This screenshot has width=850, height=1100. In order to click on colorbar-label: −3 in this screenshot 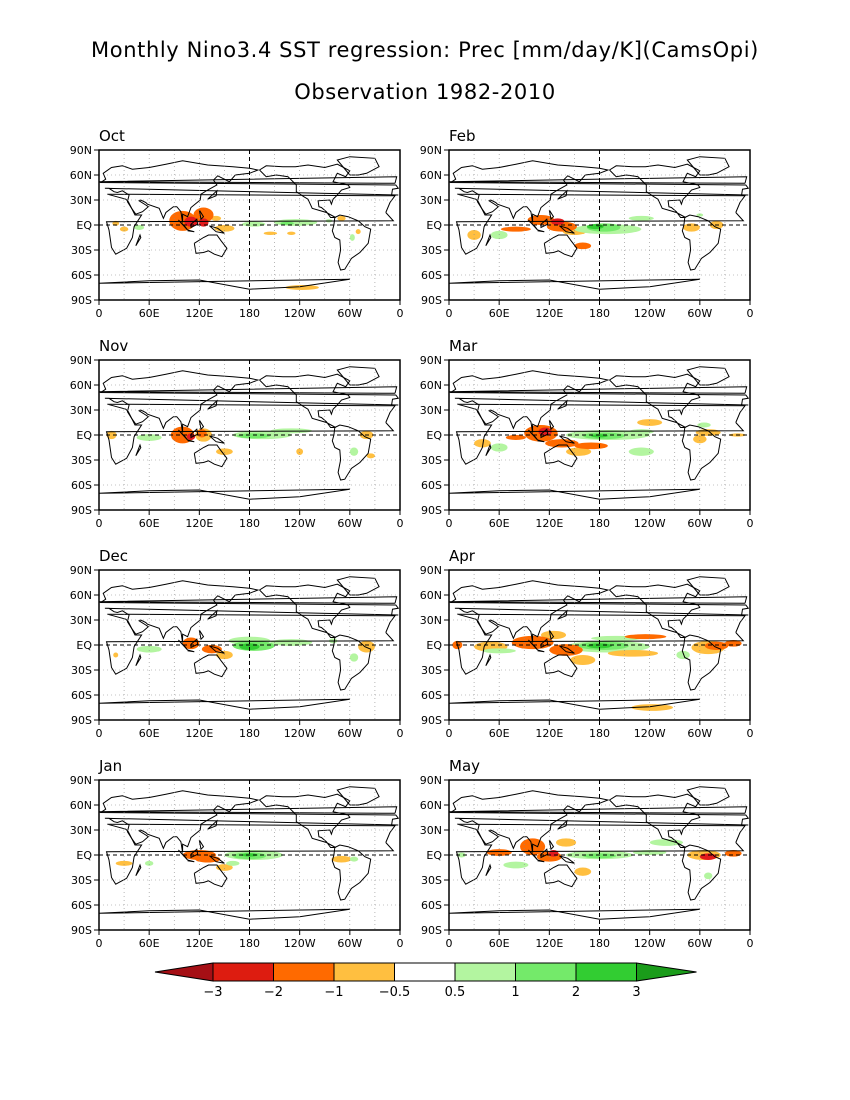, I will do `click(212, 992)`.